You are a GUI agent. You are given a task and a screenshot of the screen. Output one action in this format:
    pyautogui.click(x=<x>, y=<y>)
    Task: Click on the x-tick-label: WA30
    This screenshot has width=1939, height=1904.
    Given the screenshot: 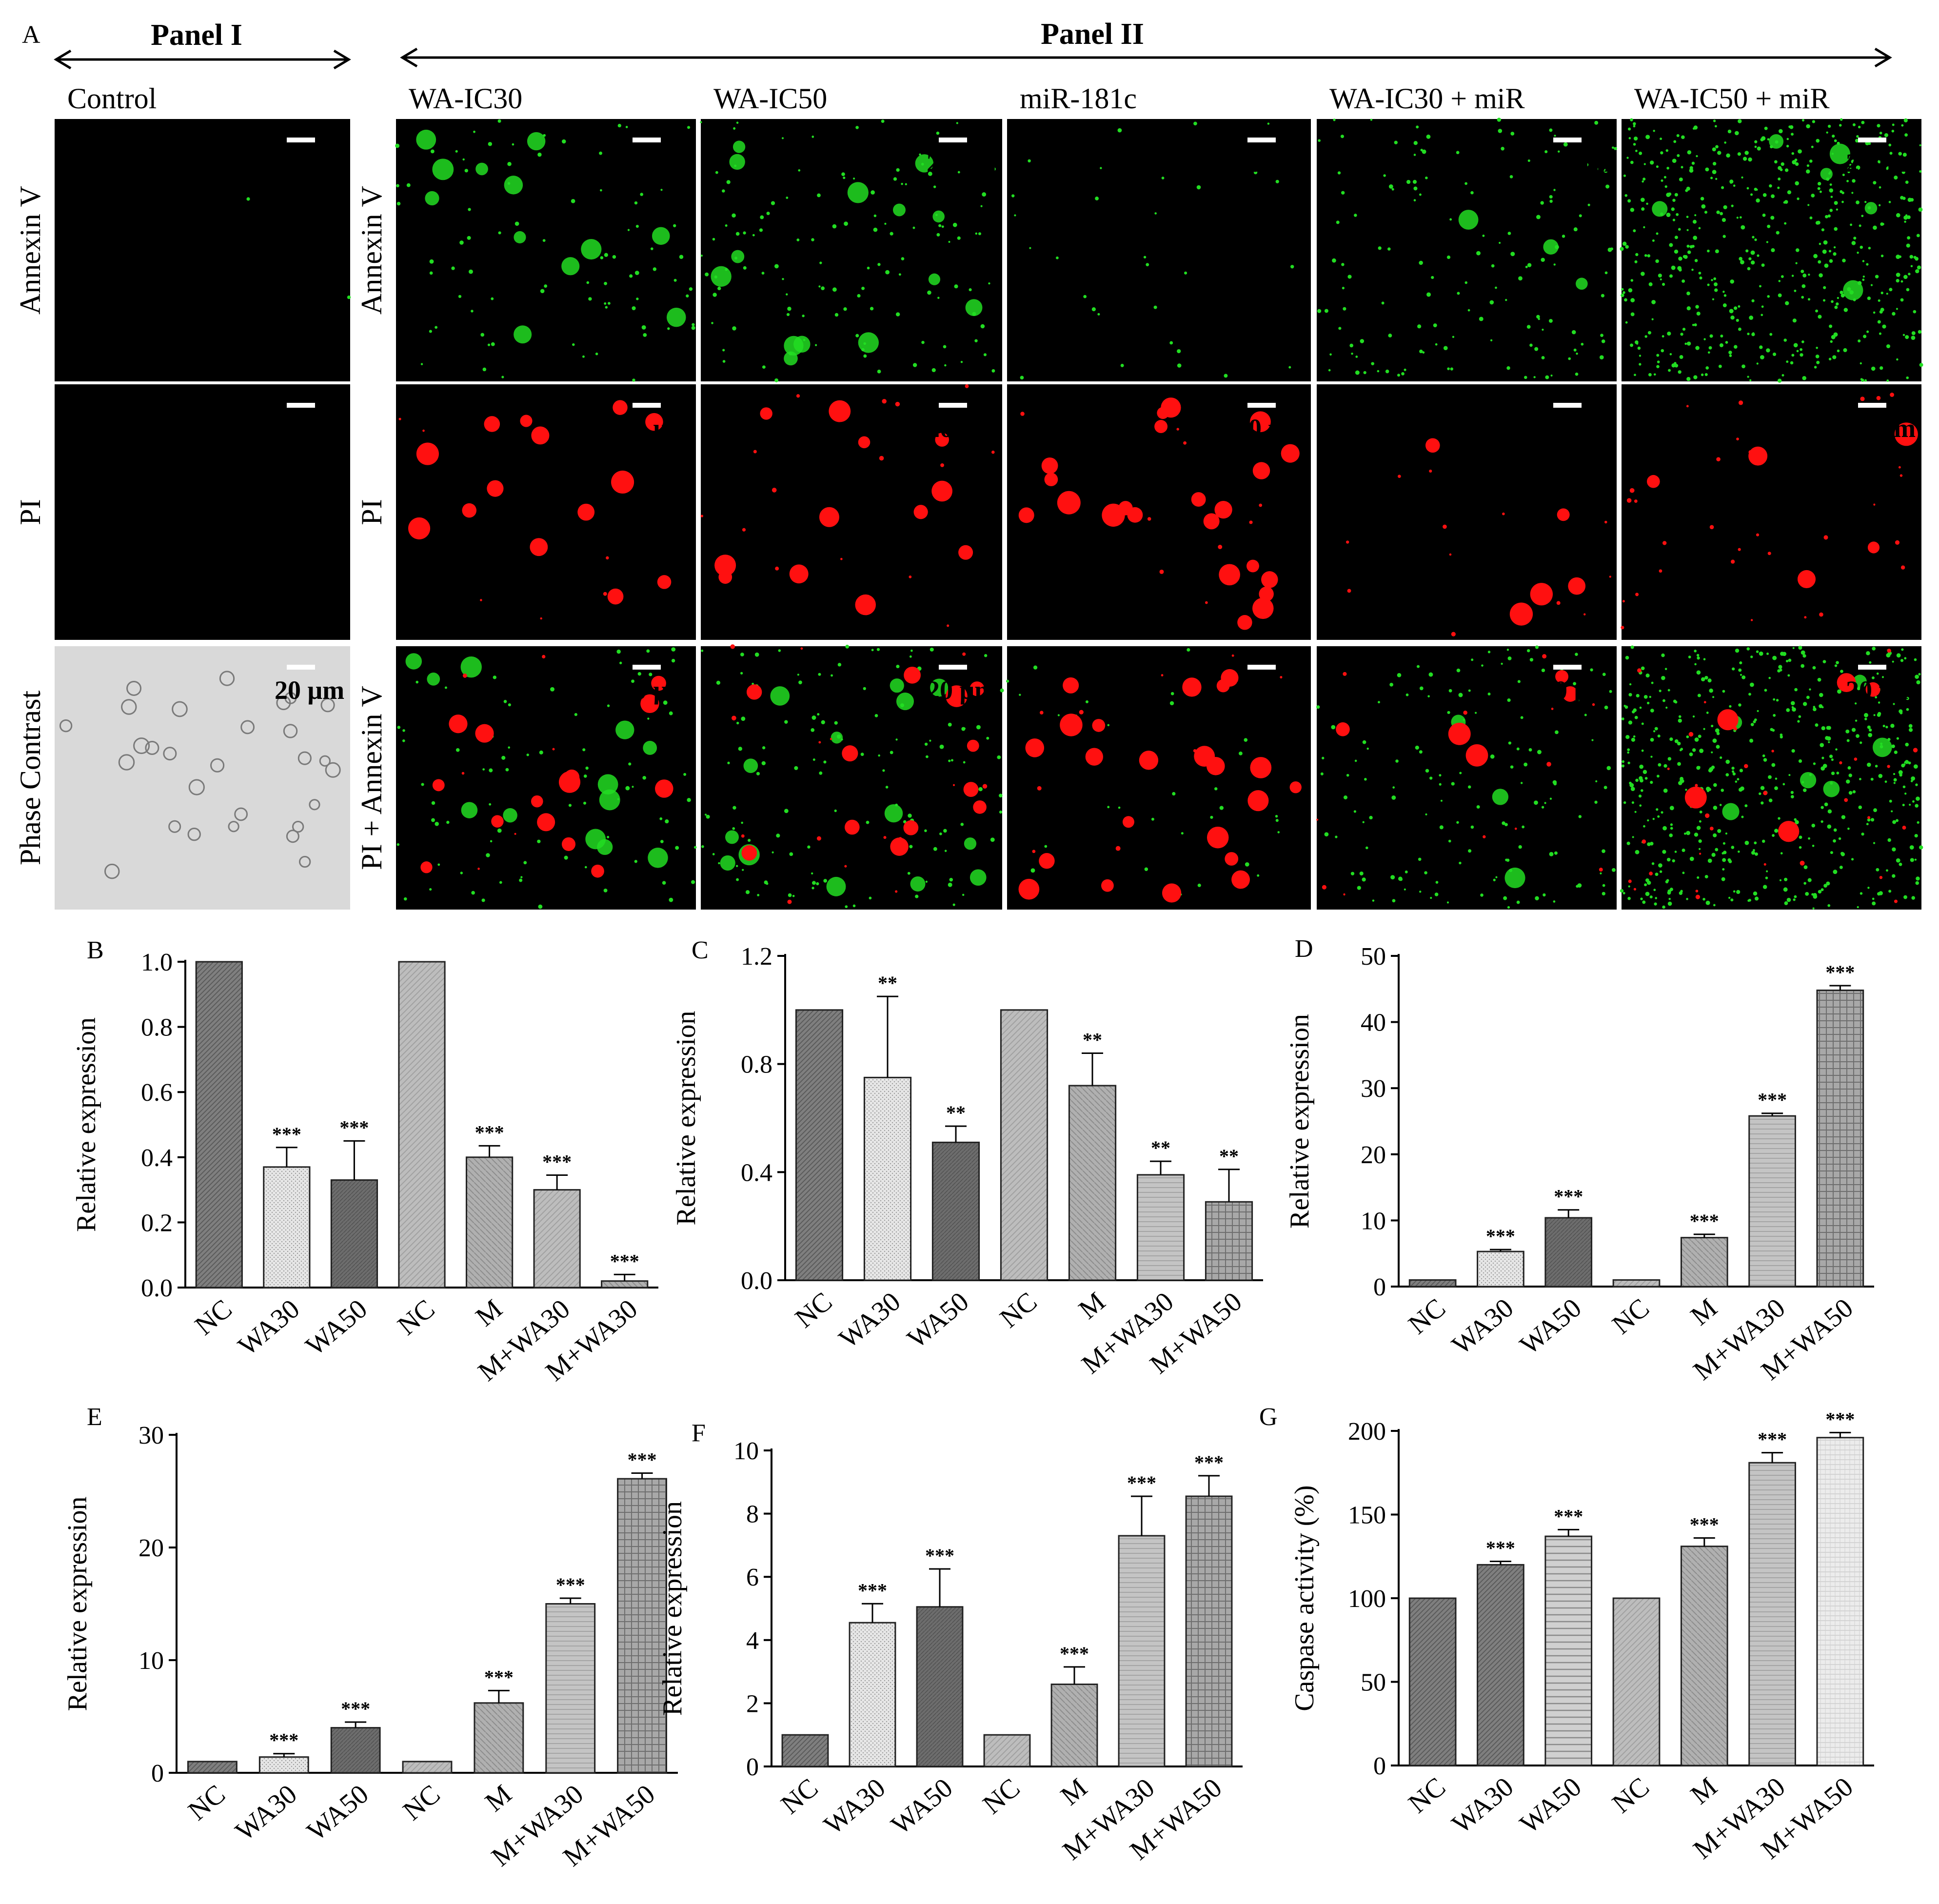 What is the action you would take?
    pyautogui.click(x=1482, y=1805)
    